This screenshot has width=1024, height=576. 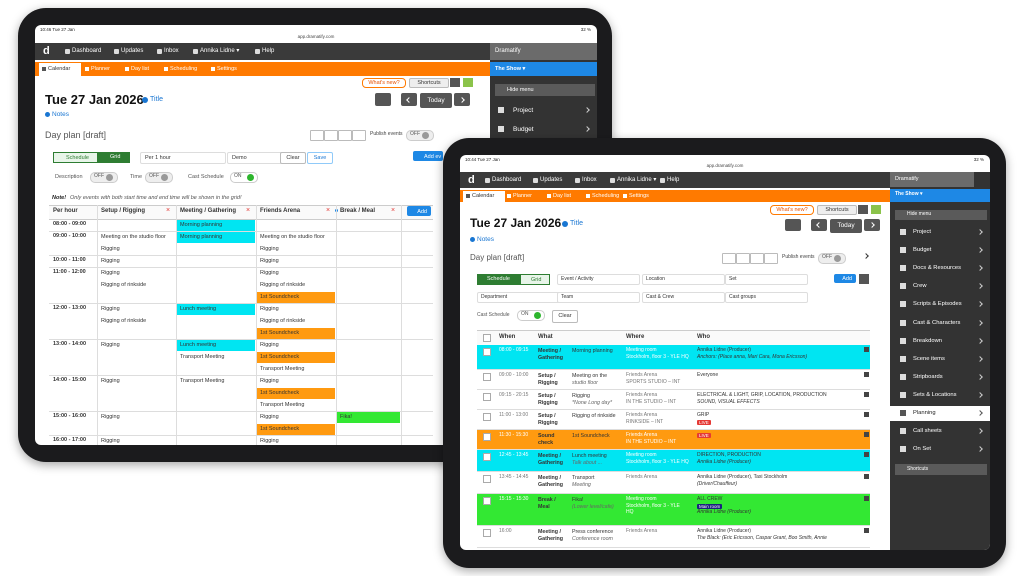 What do you see at coordinates (919, 214) in the screenshot?
I see `hide-menu: Hide menu` at bounding box center [919, 214].